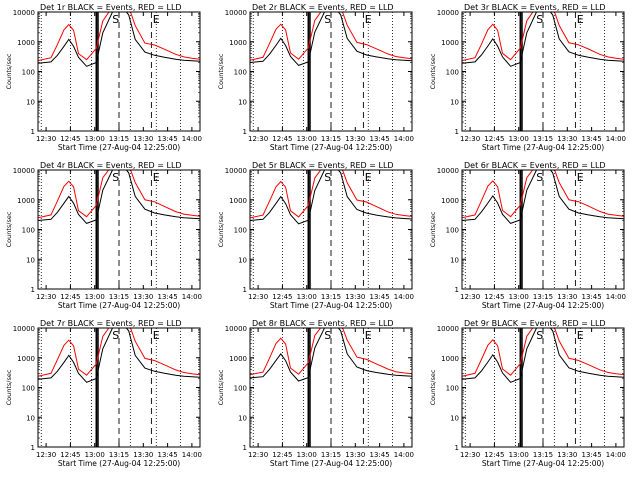  I want to click on chart-title: Det 8r BLACK = Events, RED = LLD, so click(323, 323).